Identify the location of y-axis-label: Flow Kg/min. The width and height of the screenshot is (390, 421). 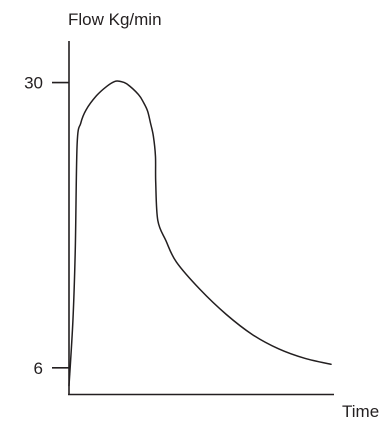
(115, 19).